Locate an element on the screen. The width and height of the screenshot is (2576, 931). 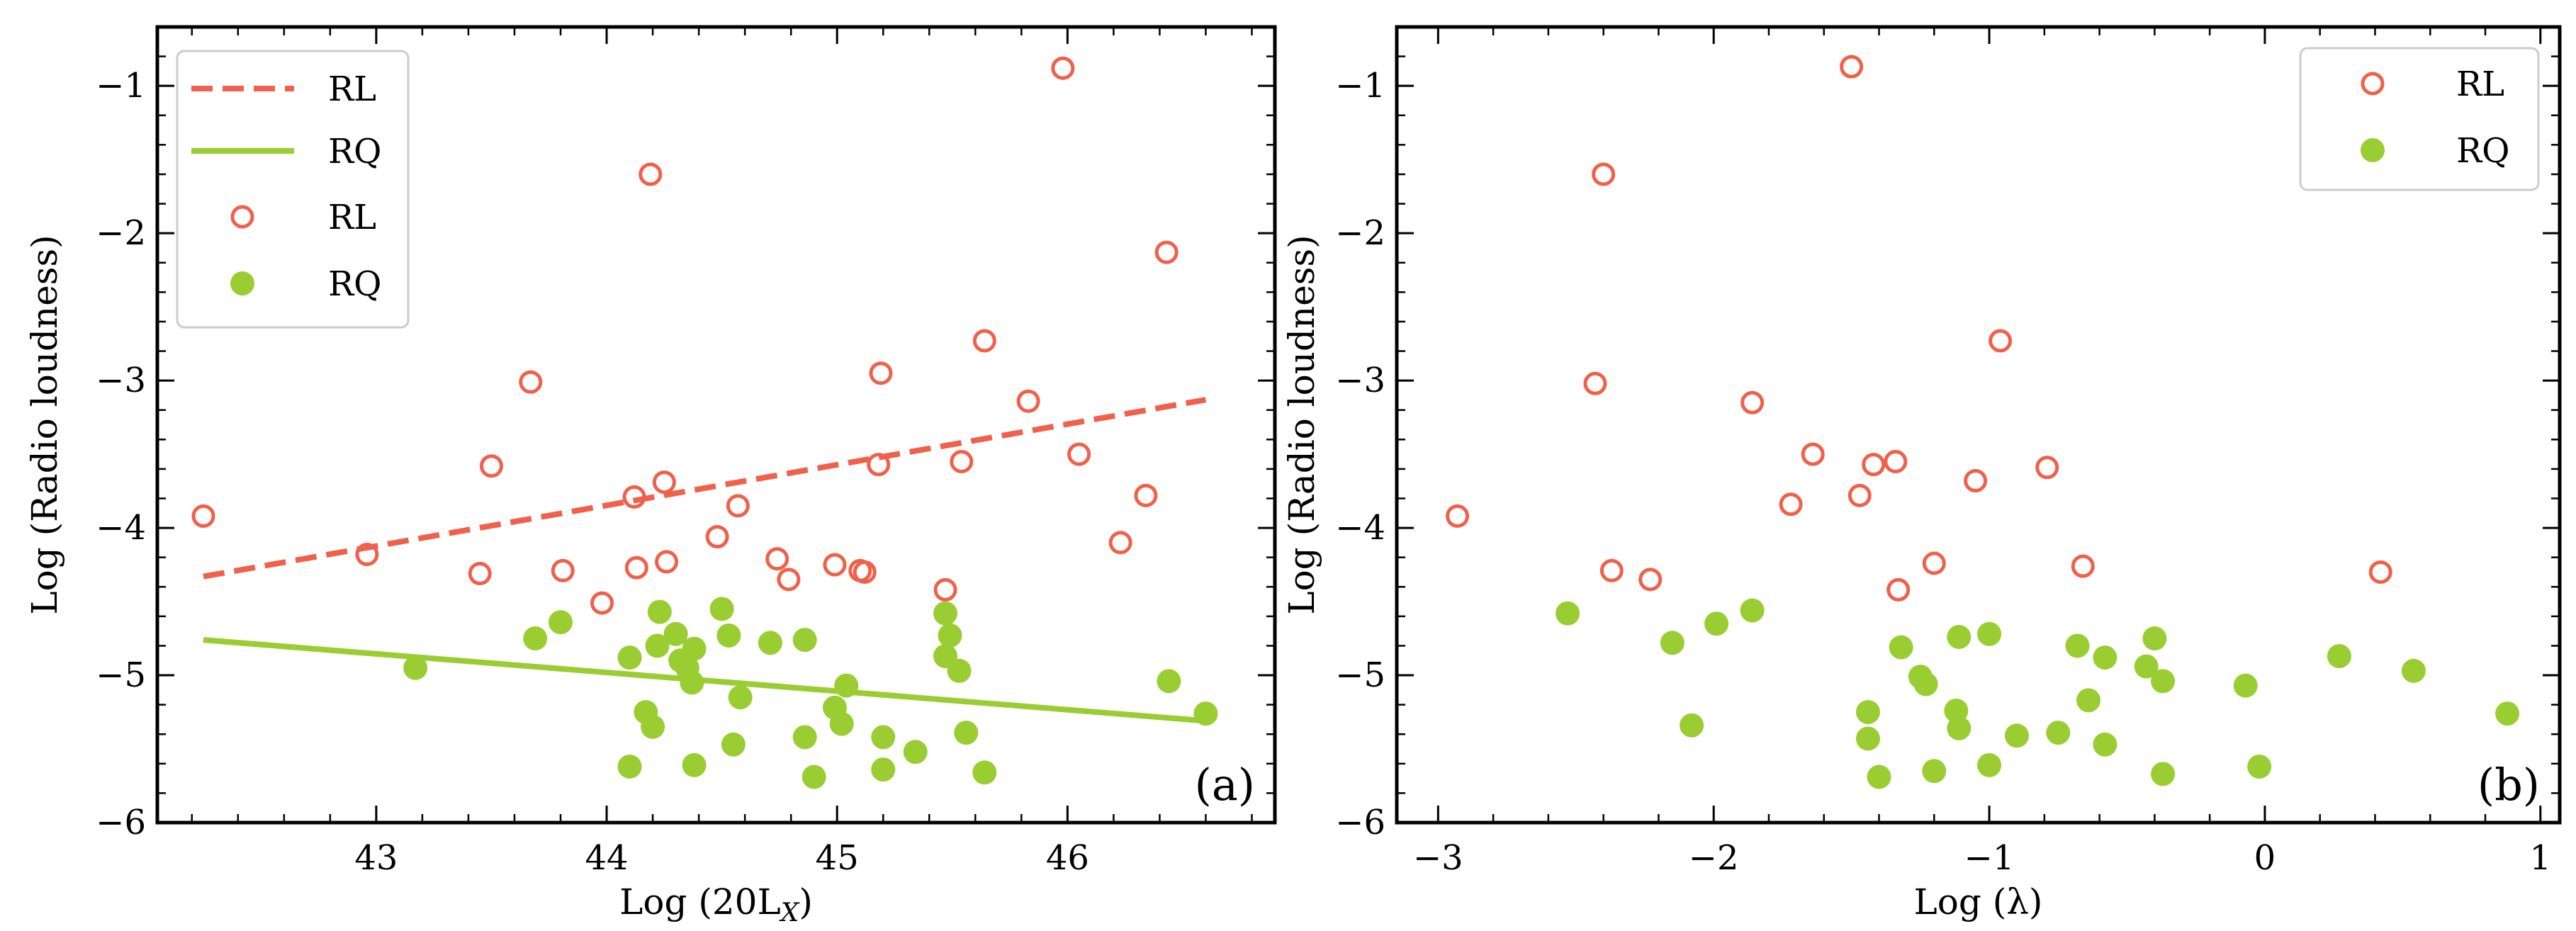
rq-fit-line is located at coordinates (704, 680).